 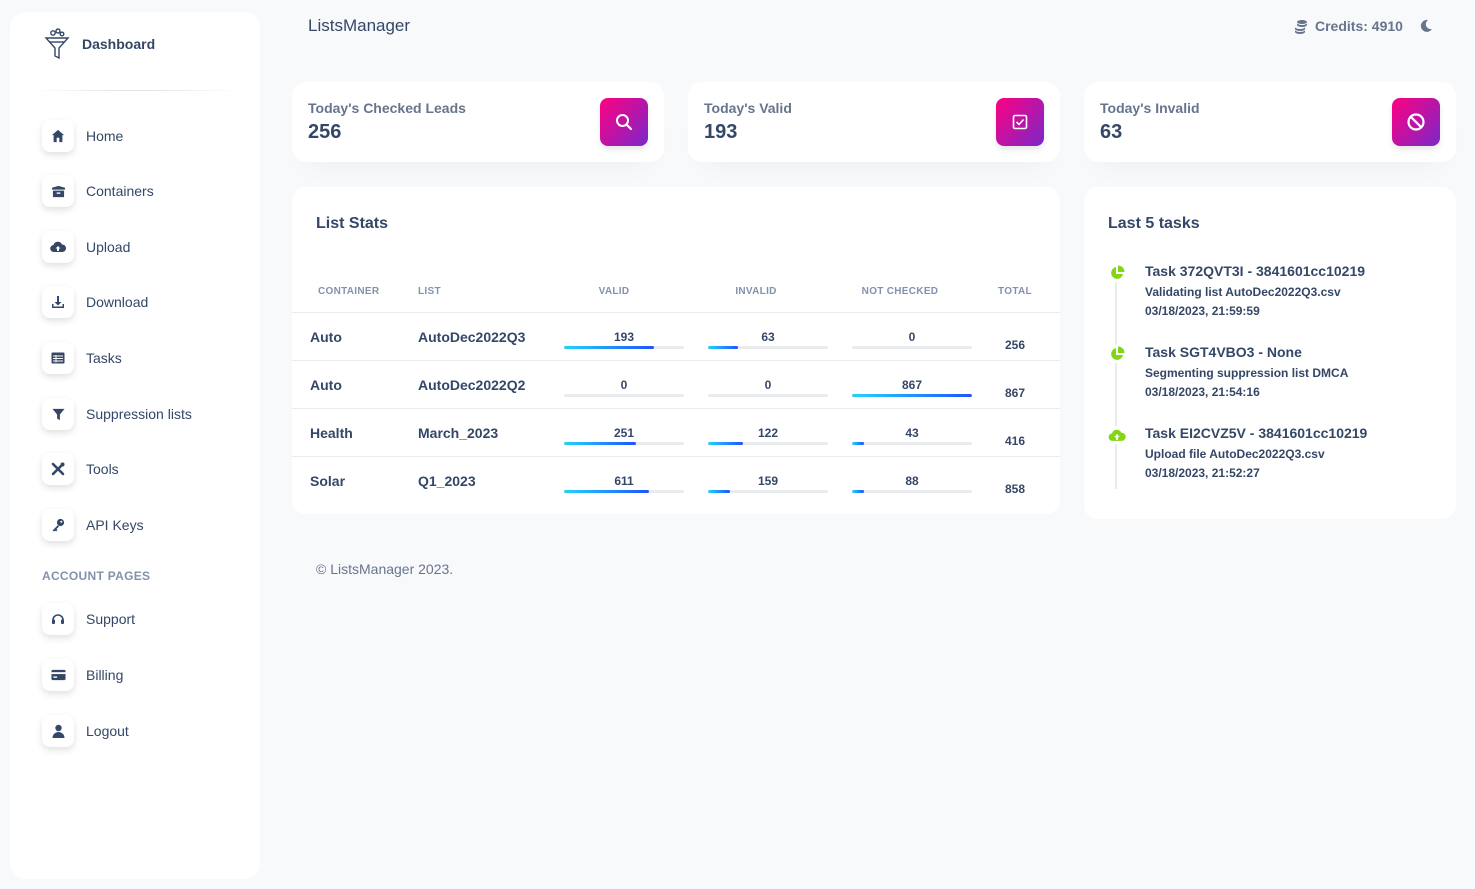 I want to click on card-title: Last 5 tasks, so click(x=1154, y=223).